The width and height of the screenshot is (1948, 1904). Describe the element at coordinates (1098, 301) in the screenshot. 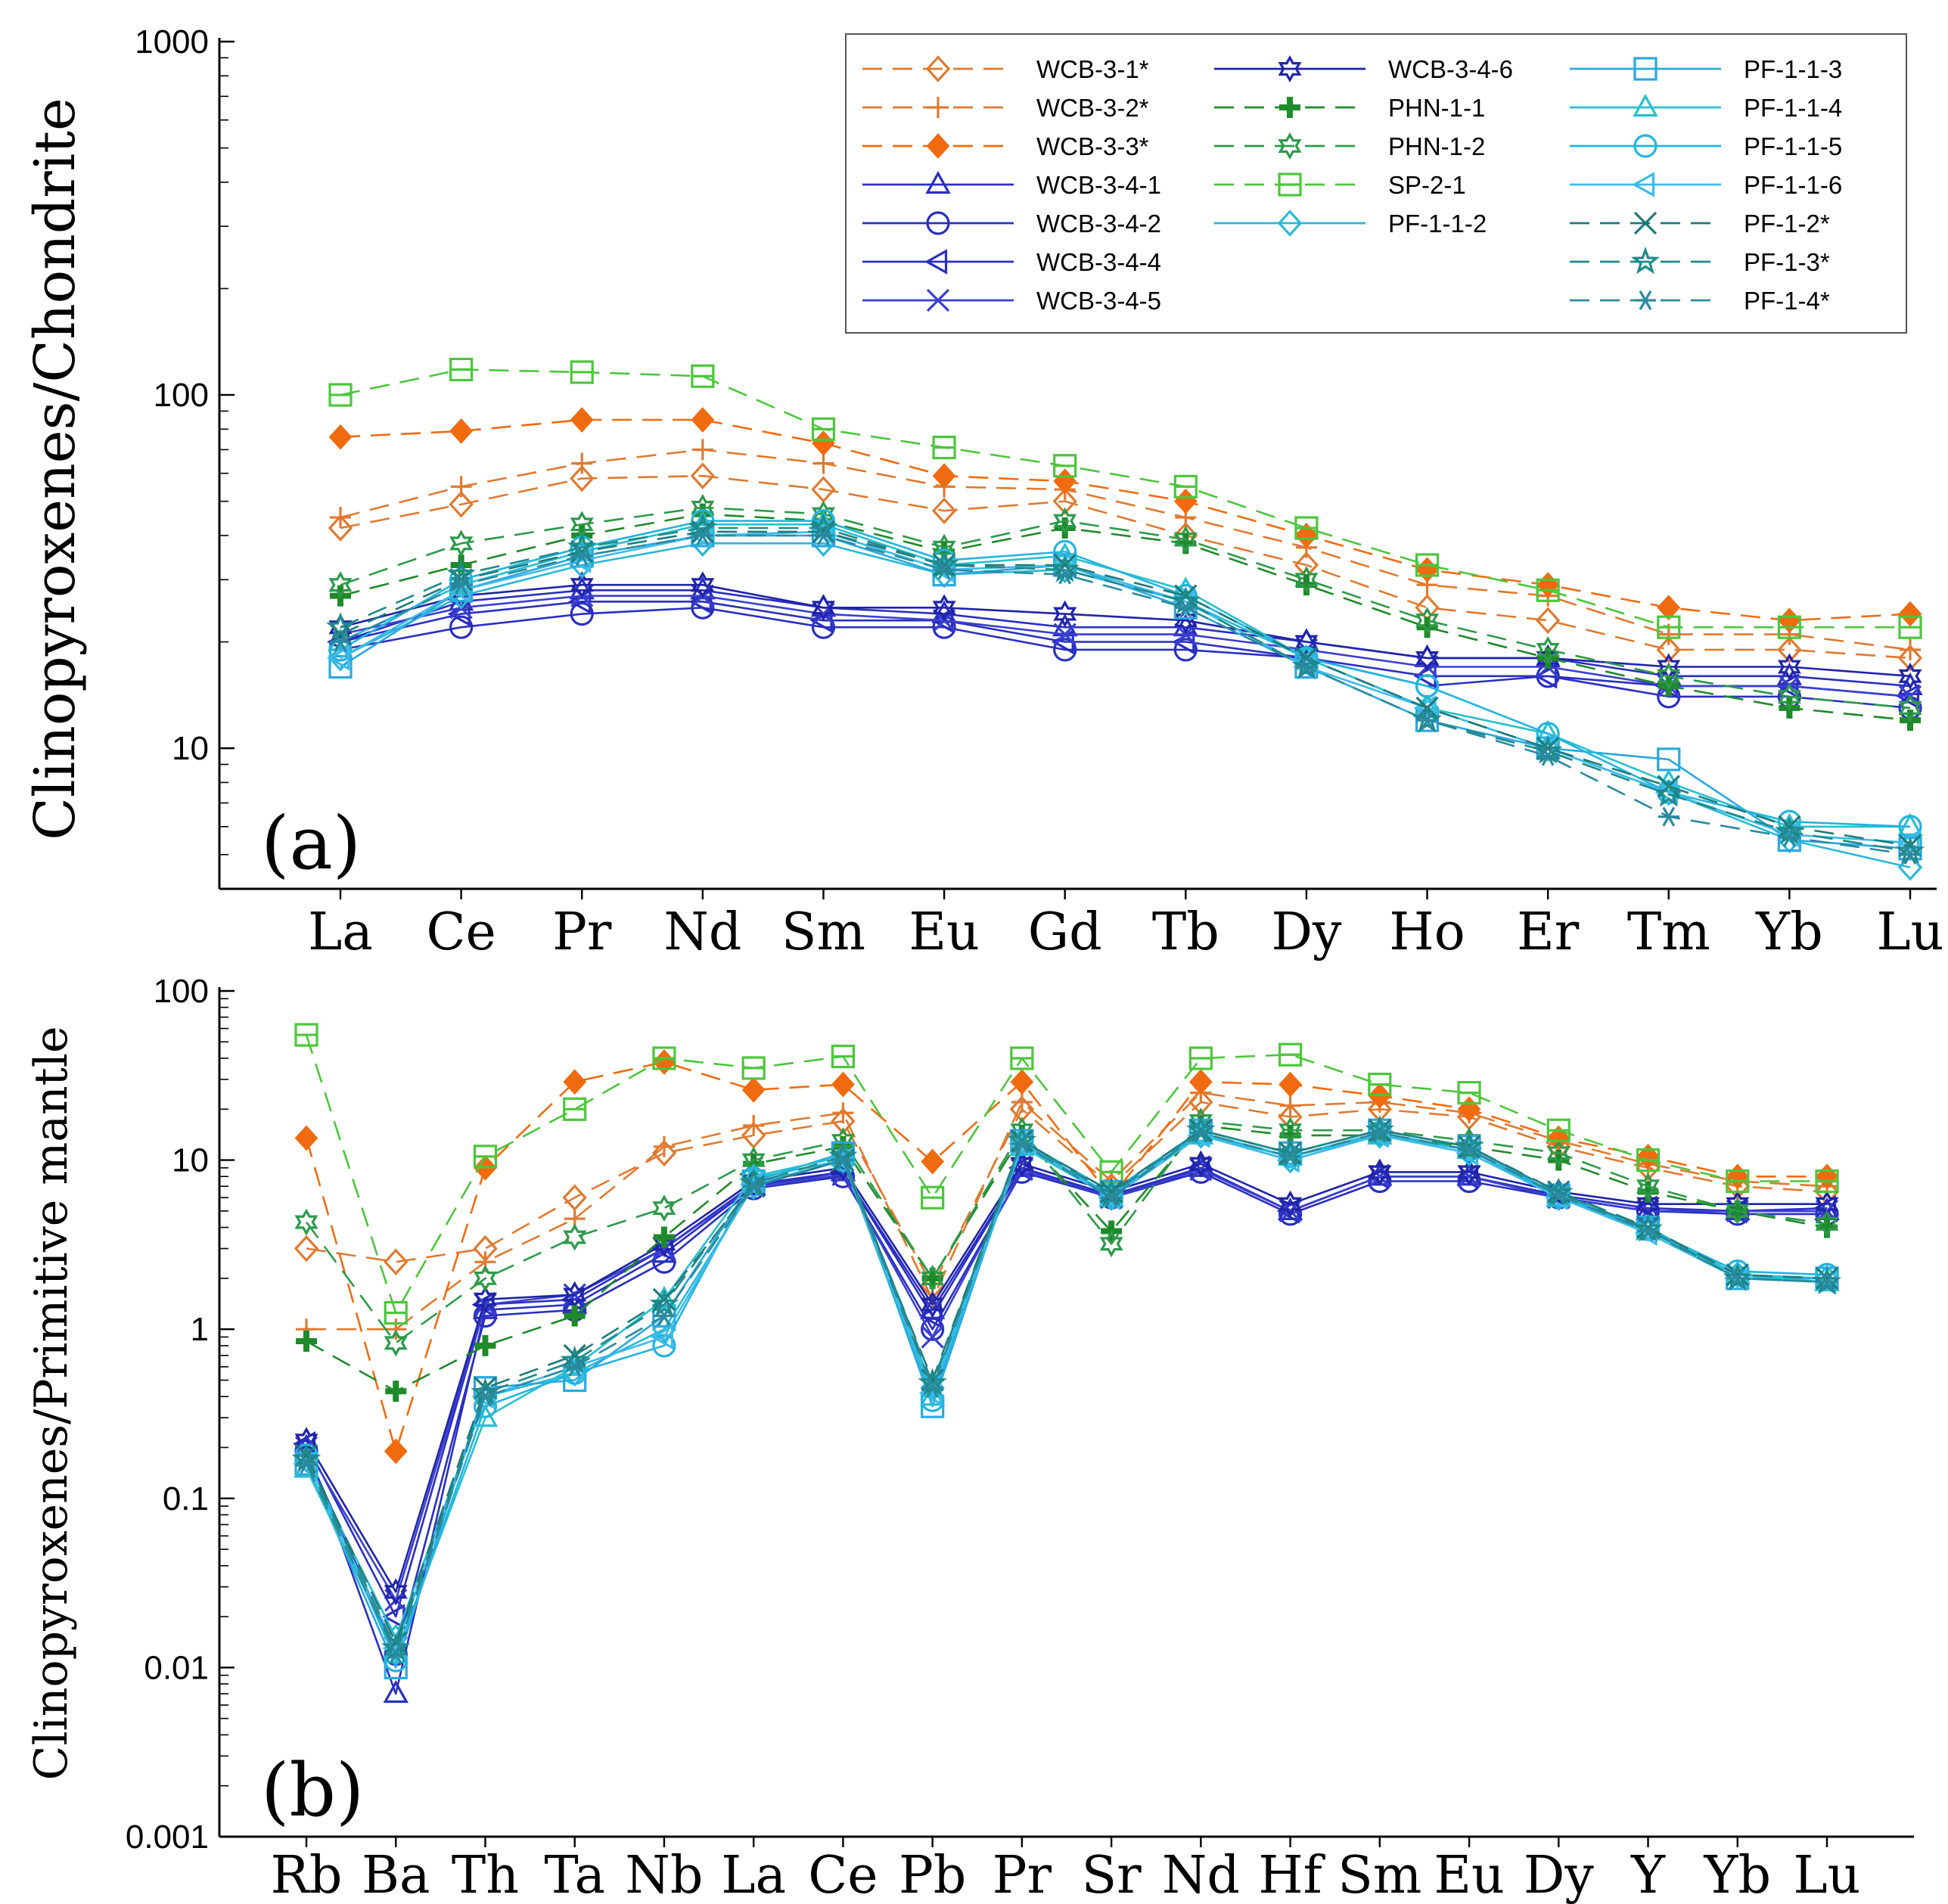

I see `legend-label: WCB-3-4-5` at that location.